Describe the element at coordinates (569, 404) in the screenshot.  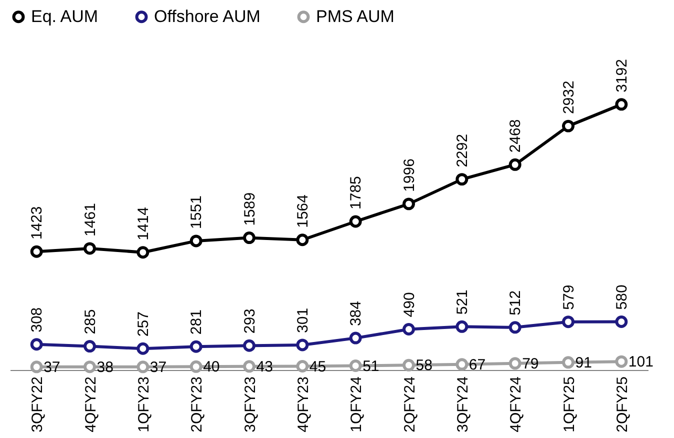
I see `x-tick-label: 1QFY25` at that location.